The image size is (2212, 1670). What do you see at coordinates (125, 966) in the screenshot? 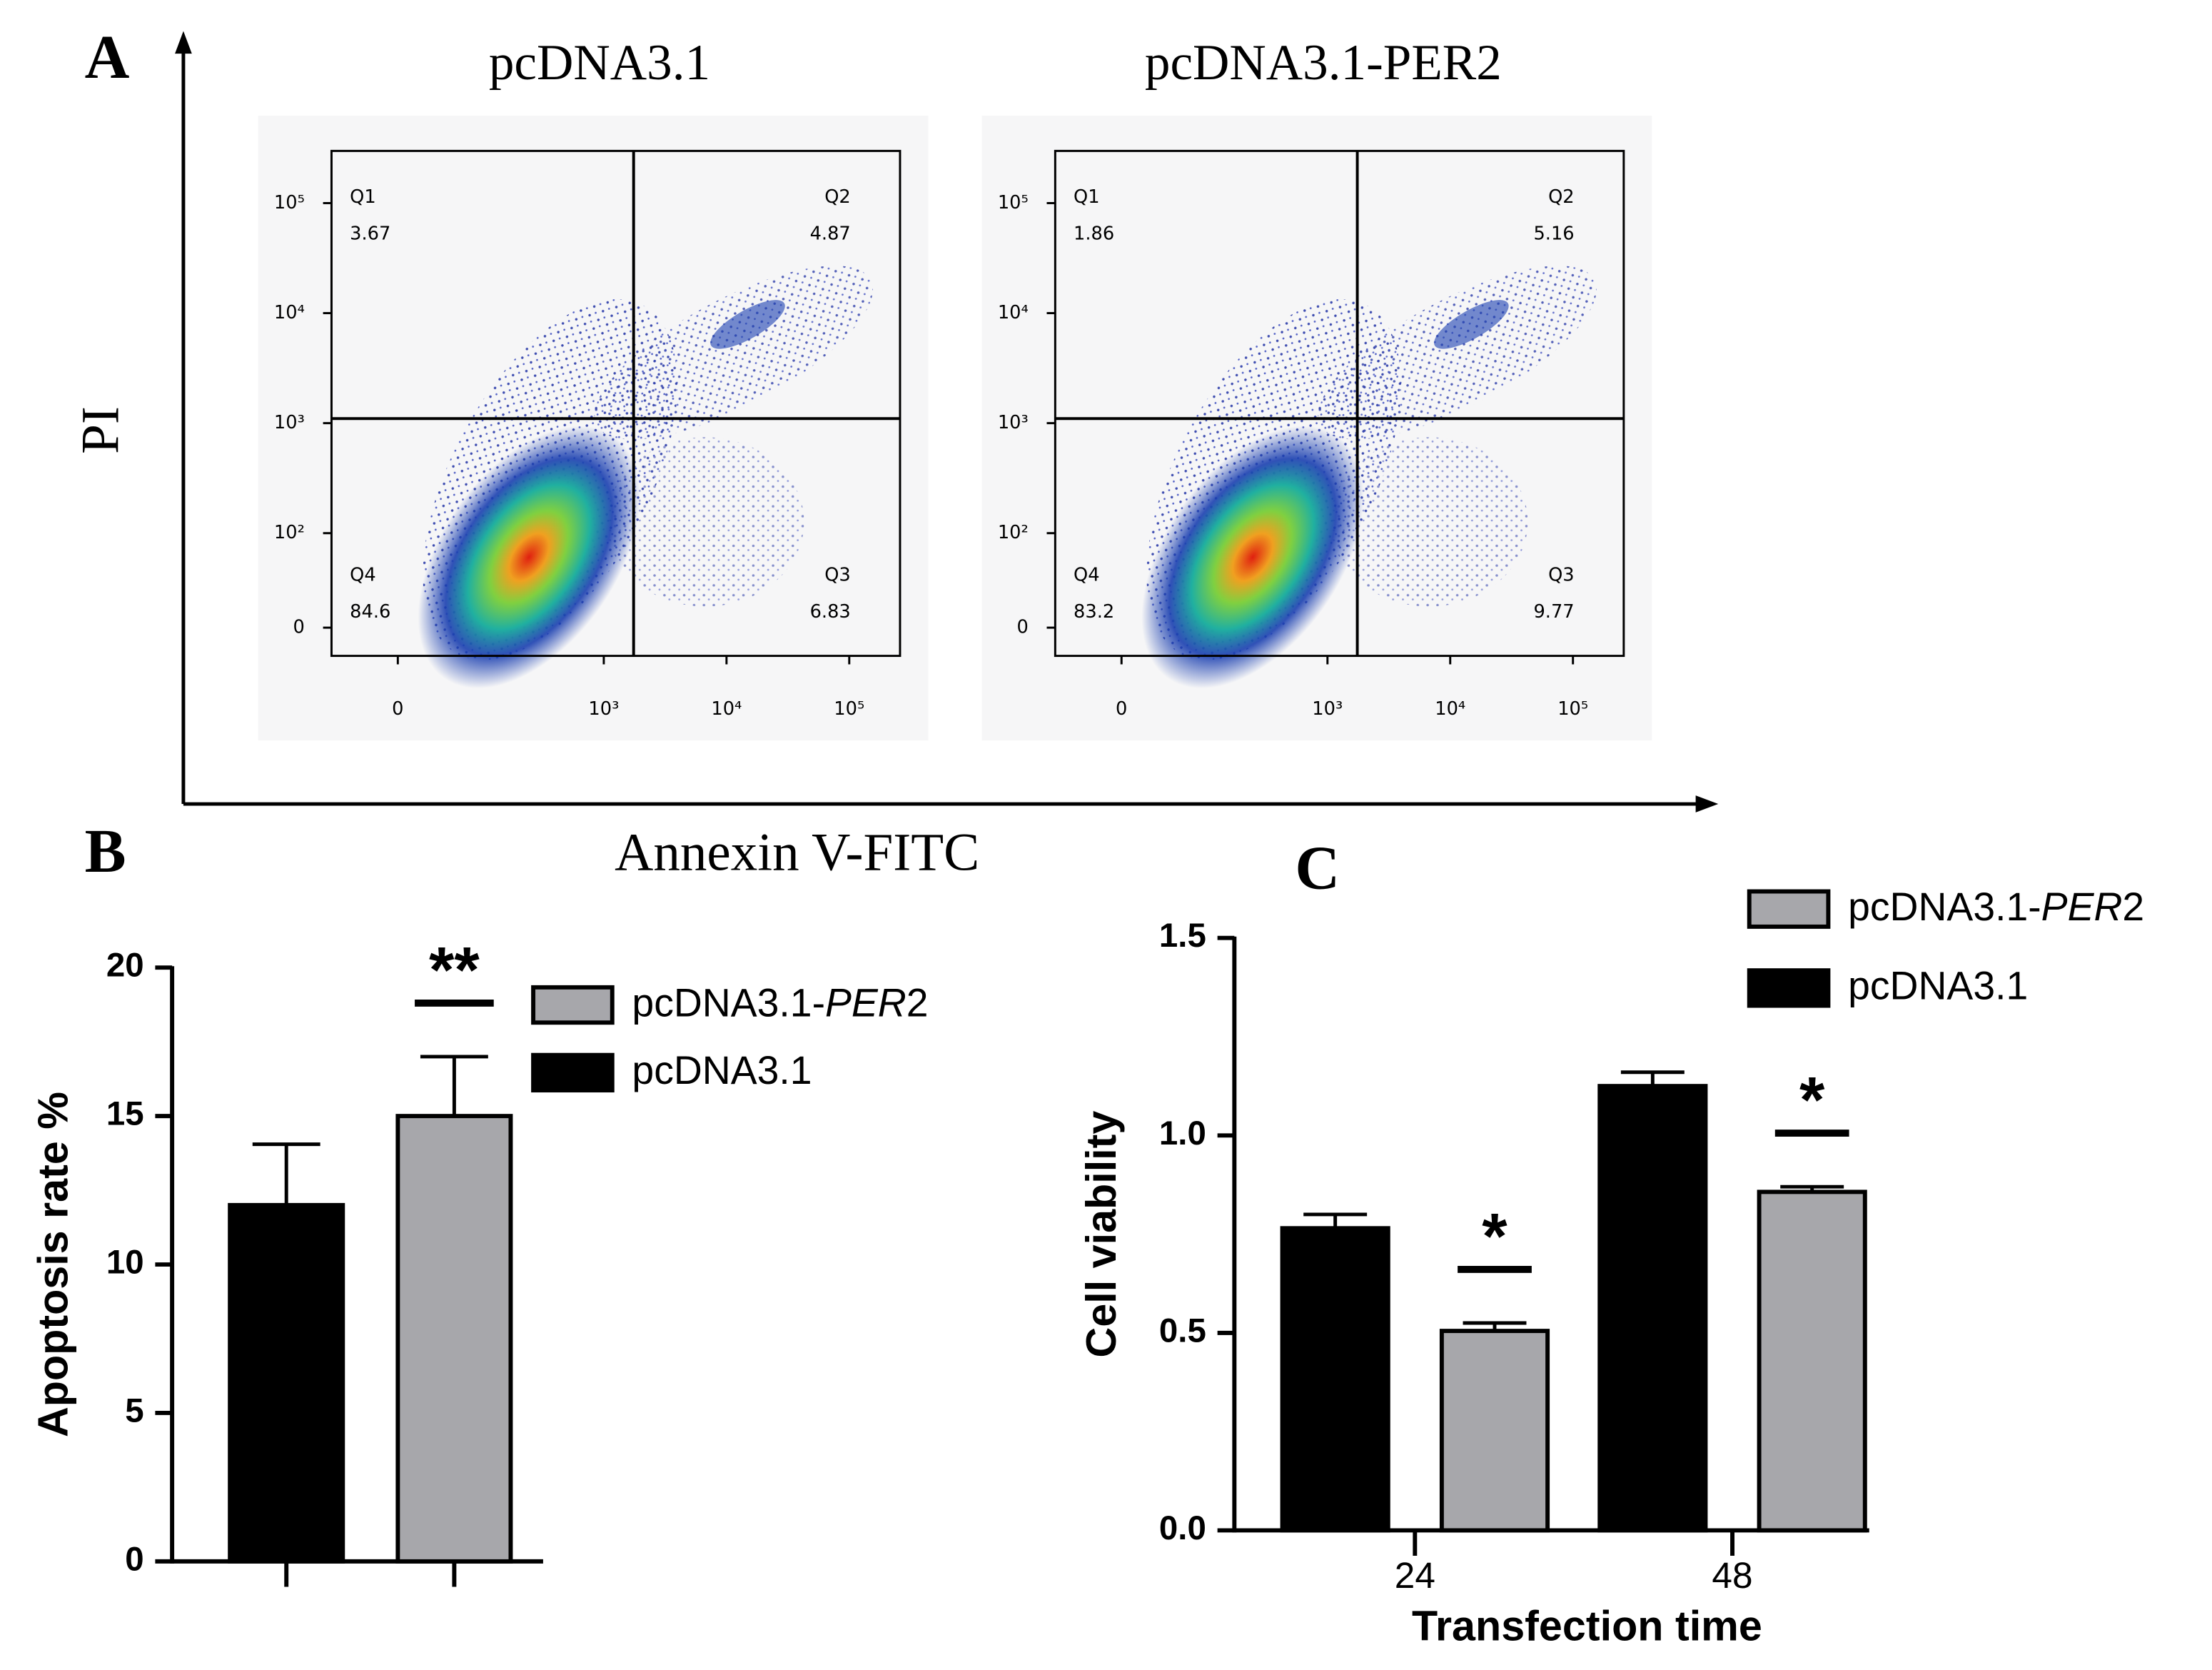
I see `y-tick-label: 20` at bounding box center [125, 966].